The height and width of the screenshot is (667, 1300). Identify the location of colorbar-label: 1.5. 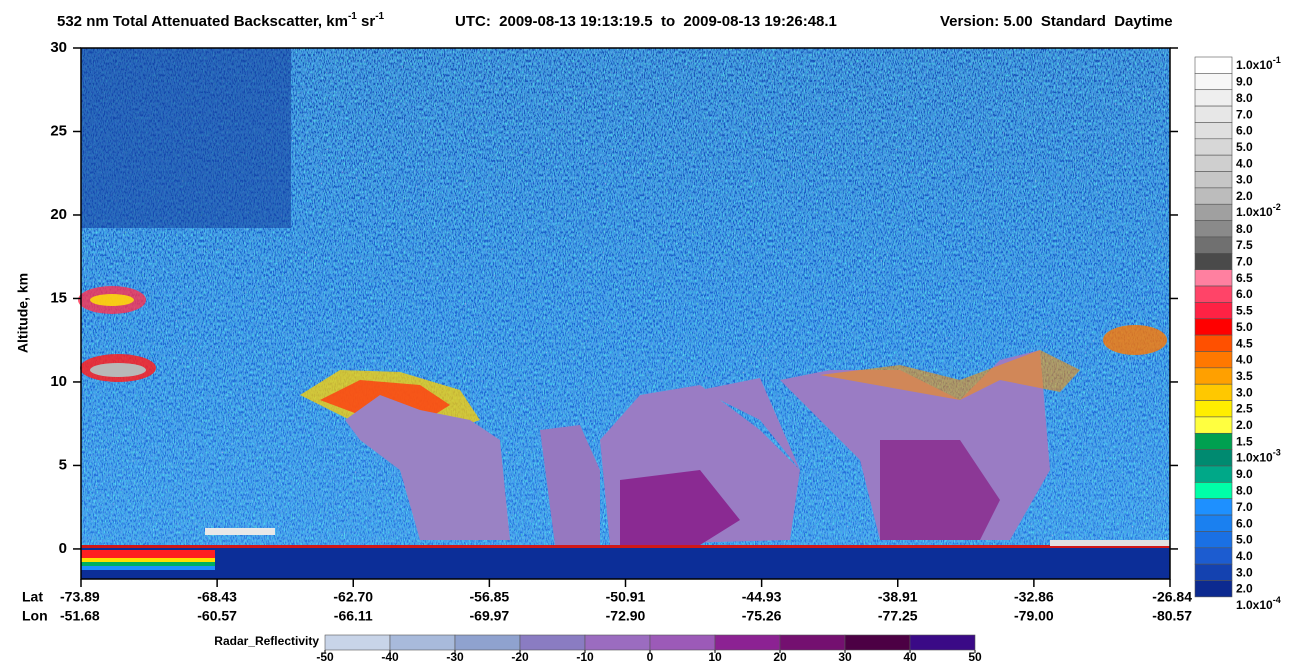
(1244, 441).